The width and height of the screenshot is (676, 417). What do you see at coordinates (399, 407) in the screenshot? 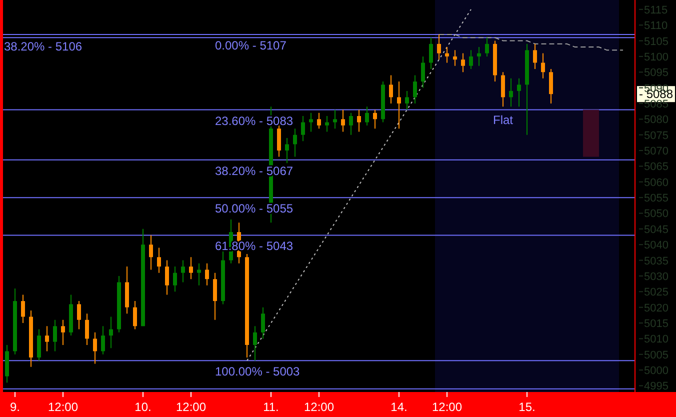
I see `x-tick-label: 14.` at bounding box center [399, 407].